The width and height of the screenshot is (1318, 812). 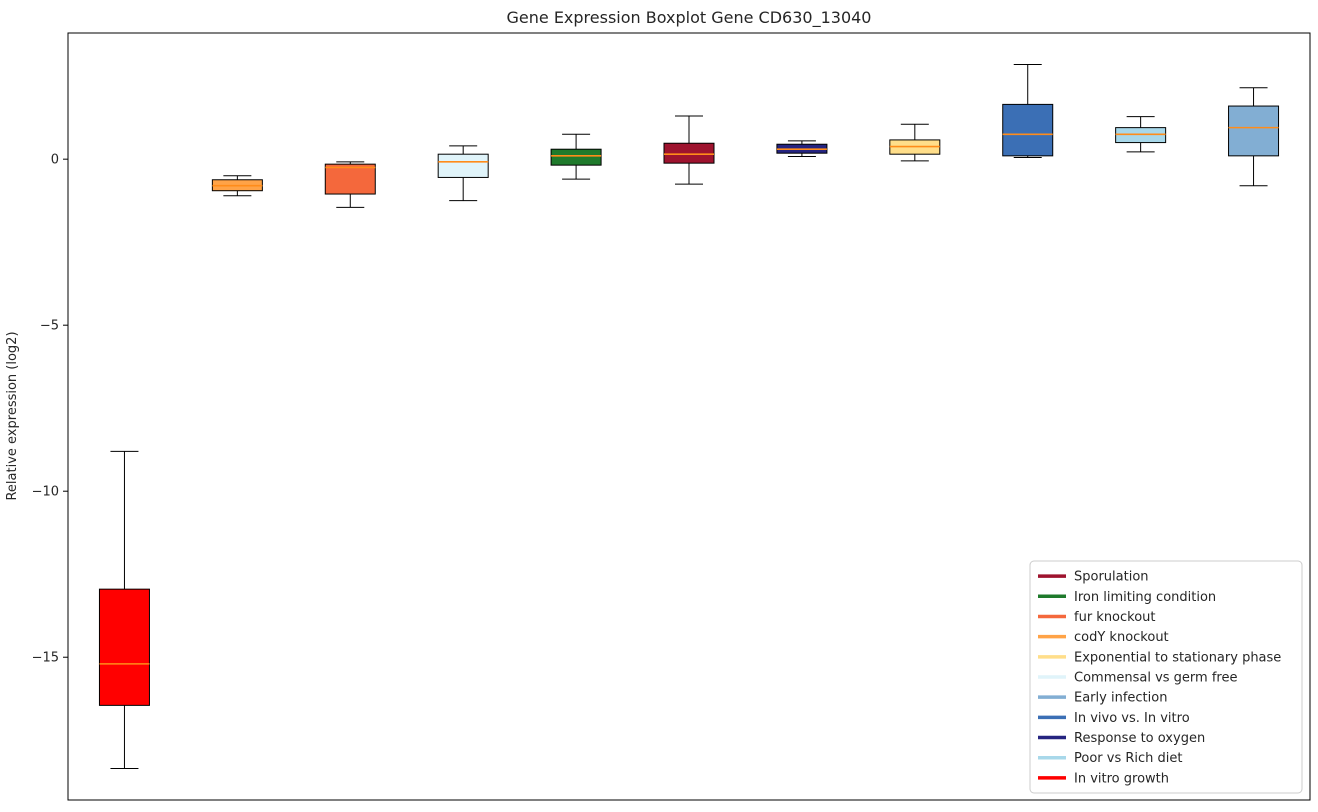 I want to click on legend-item: codY knockout, so click(x=1103, y=637).